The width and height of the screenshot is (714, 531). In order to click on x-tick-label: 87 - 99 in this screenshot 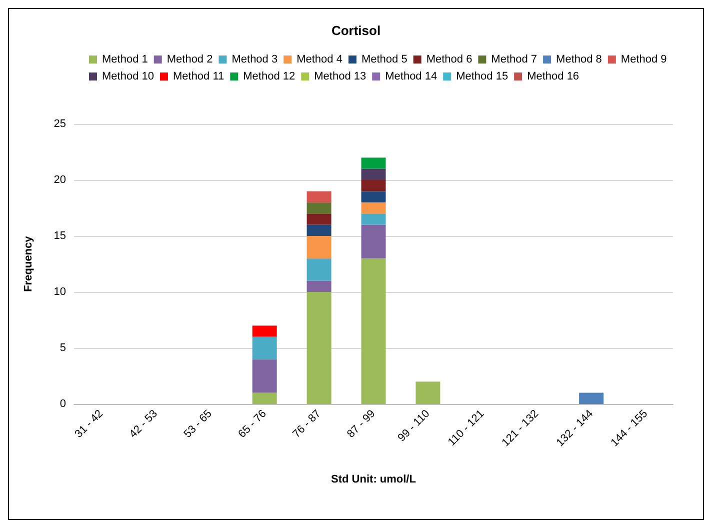, I will do `click(361, 424)`.